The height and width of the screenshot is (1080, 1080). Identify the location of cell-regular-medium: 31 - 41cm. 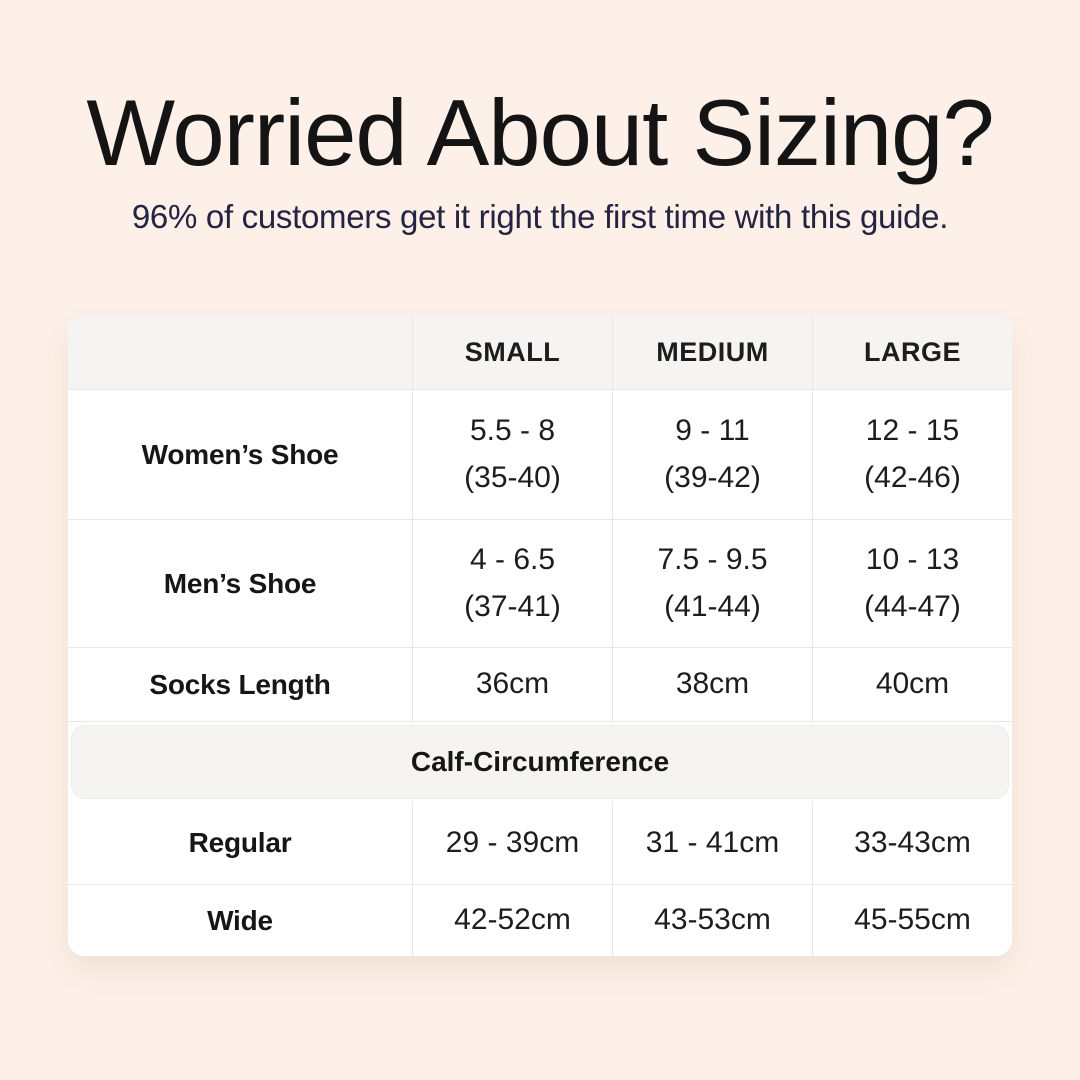
(712, 843).